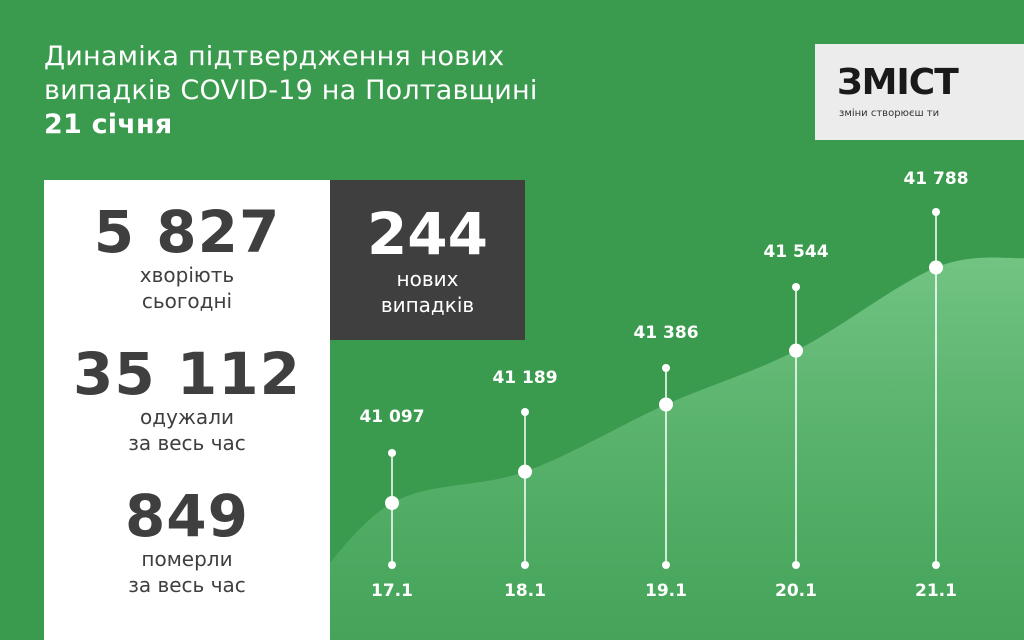 The image size is (1024, 640). I want to click on date-label: 20.1, so click(796, 591).